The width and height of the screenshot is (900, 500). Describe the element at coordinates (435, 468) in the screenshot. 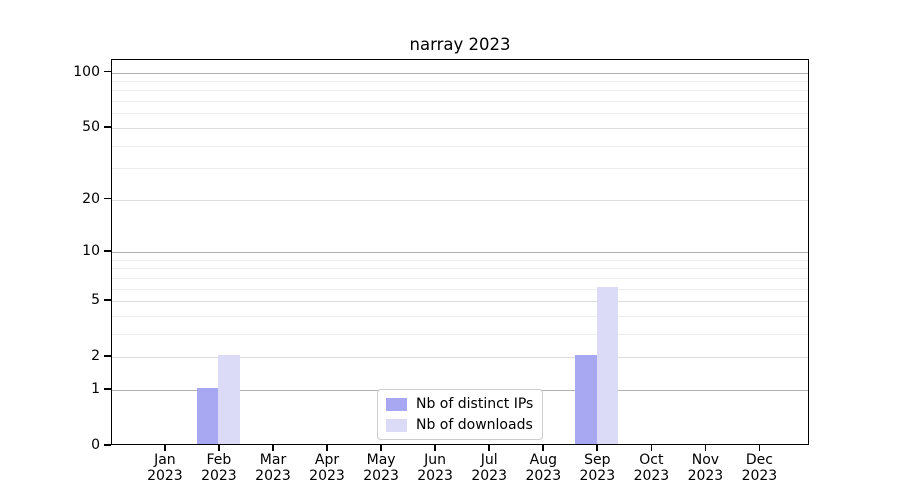

I see `x-tick-label: Jun 2023` at that location.